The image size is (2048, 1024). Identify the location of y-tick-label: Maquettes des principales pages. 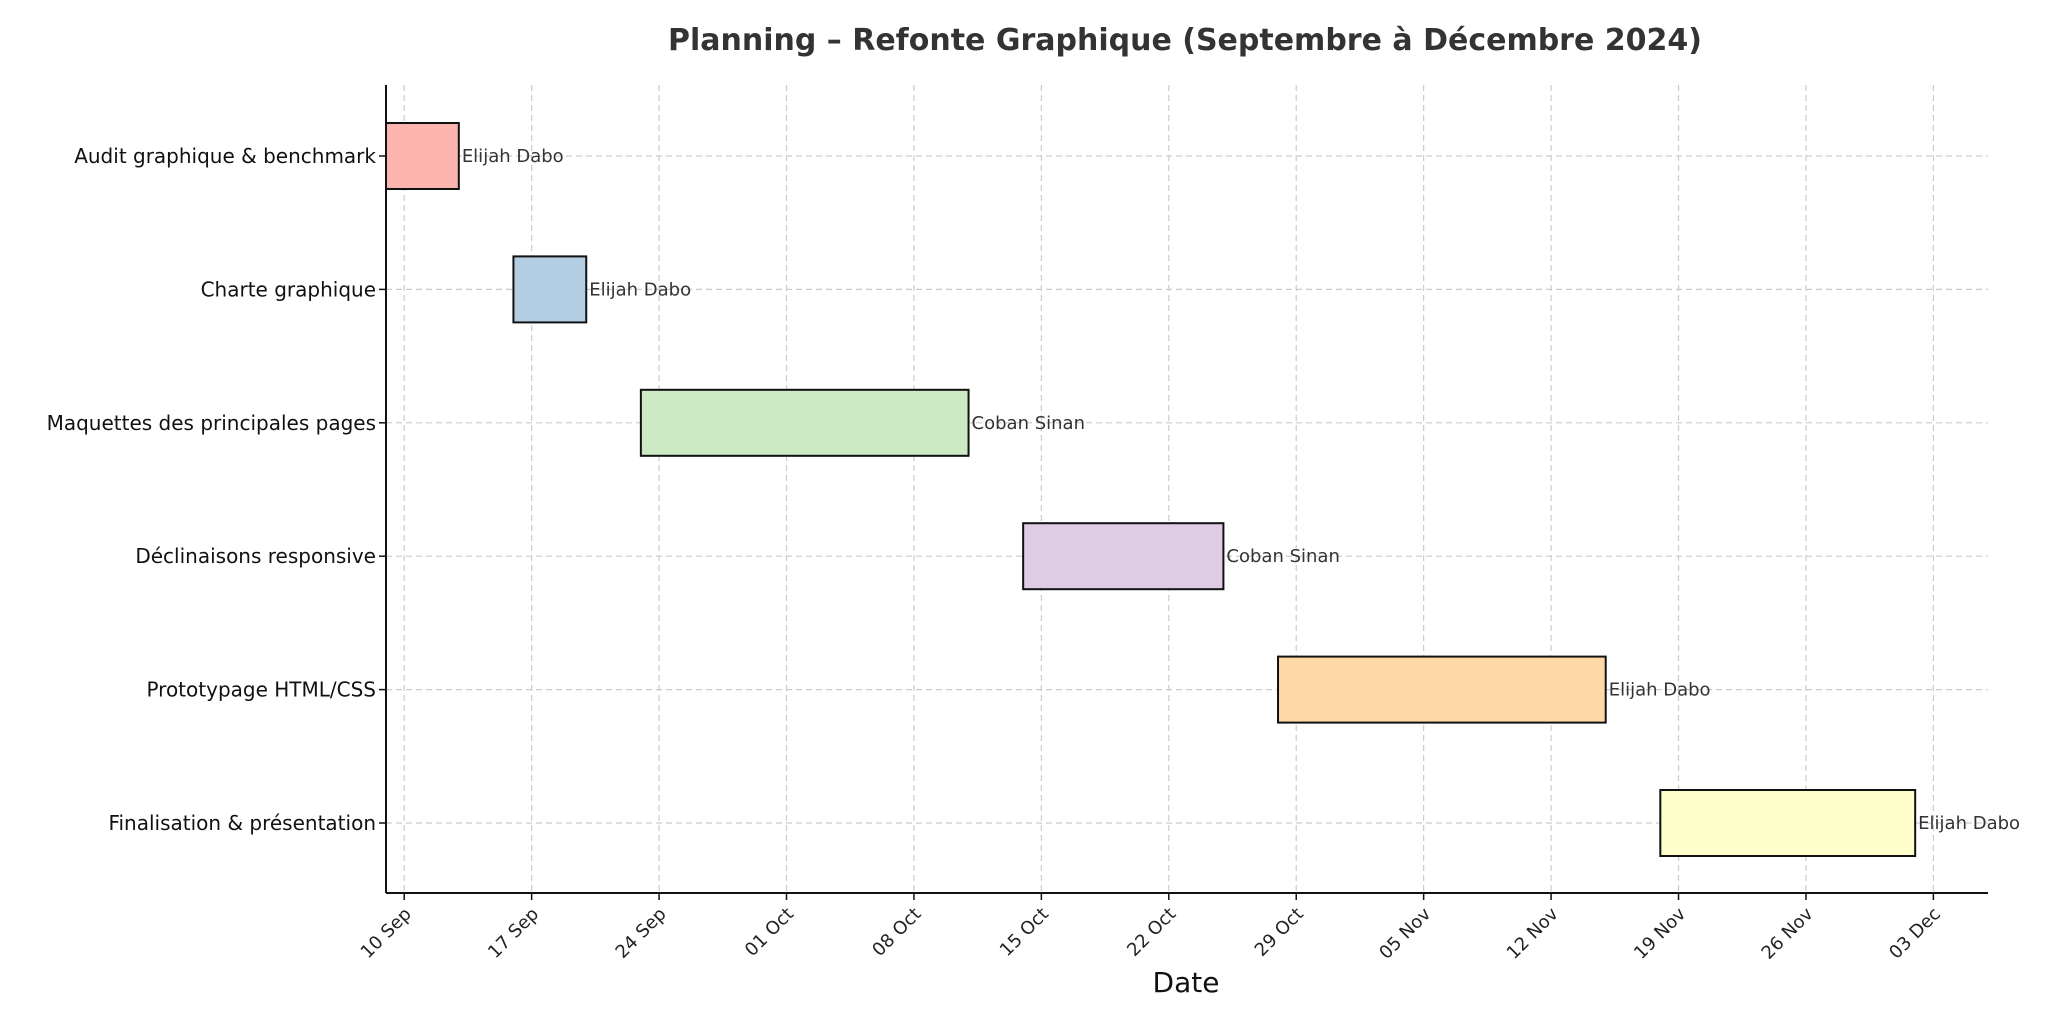
(211, 423).